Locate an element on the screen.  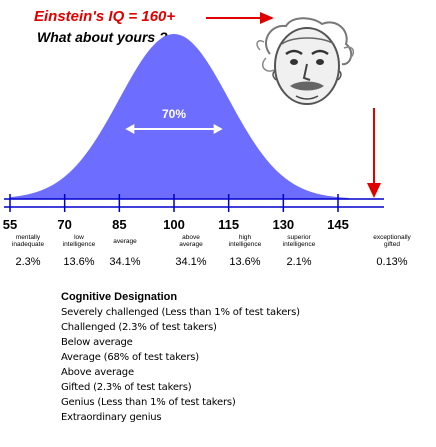
legend-item-gifted: Gifted (2.3% of test takers) is located at coordinates (126, 387).